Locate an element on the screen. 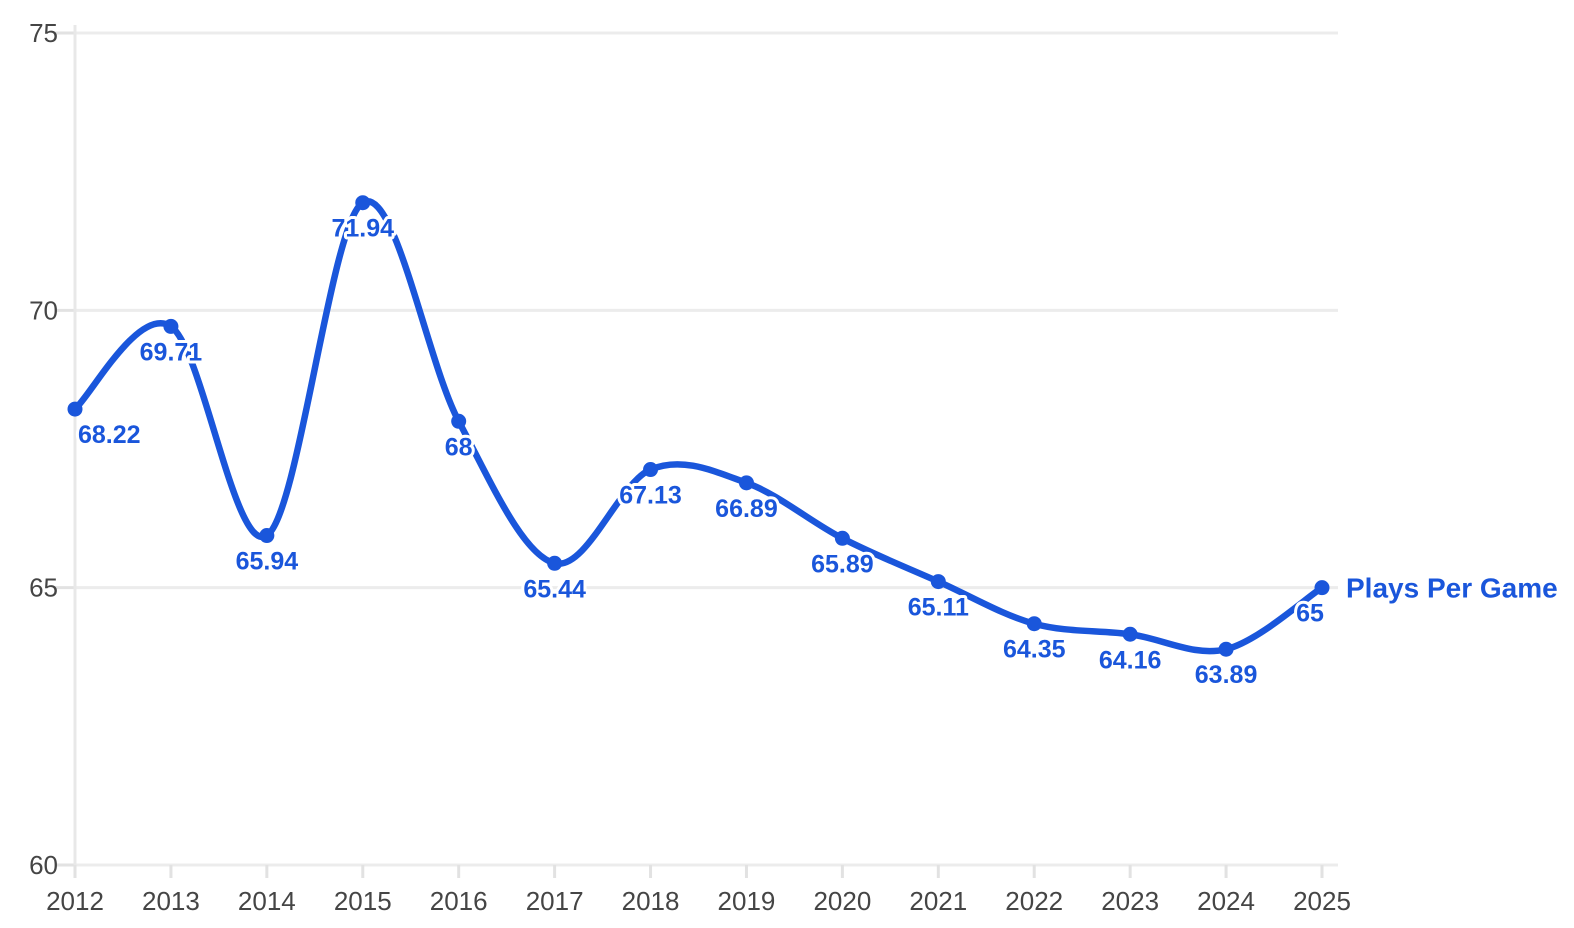 Image resolution: width=1574 pixels, height=928 pixels. x-axis-tick-label: 2020 is located at coordinates (842, 901).